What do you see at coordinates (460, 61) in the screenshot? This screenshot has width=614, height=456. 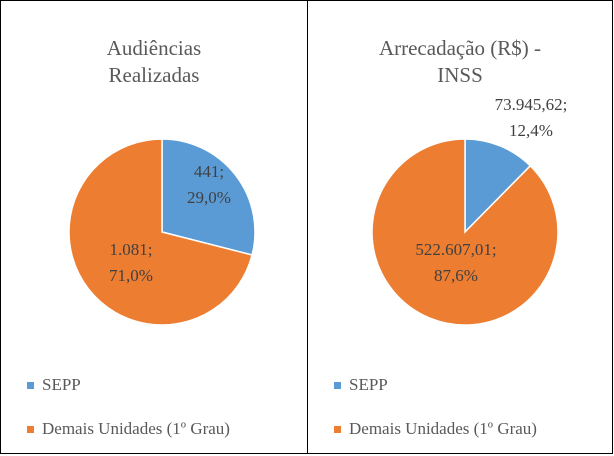 I see `chart-title: Arrecadação (R$) - INSS` at bounding box center [460, 61].